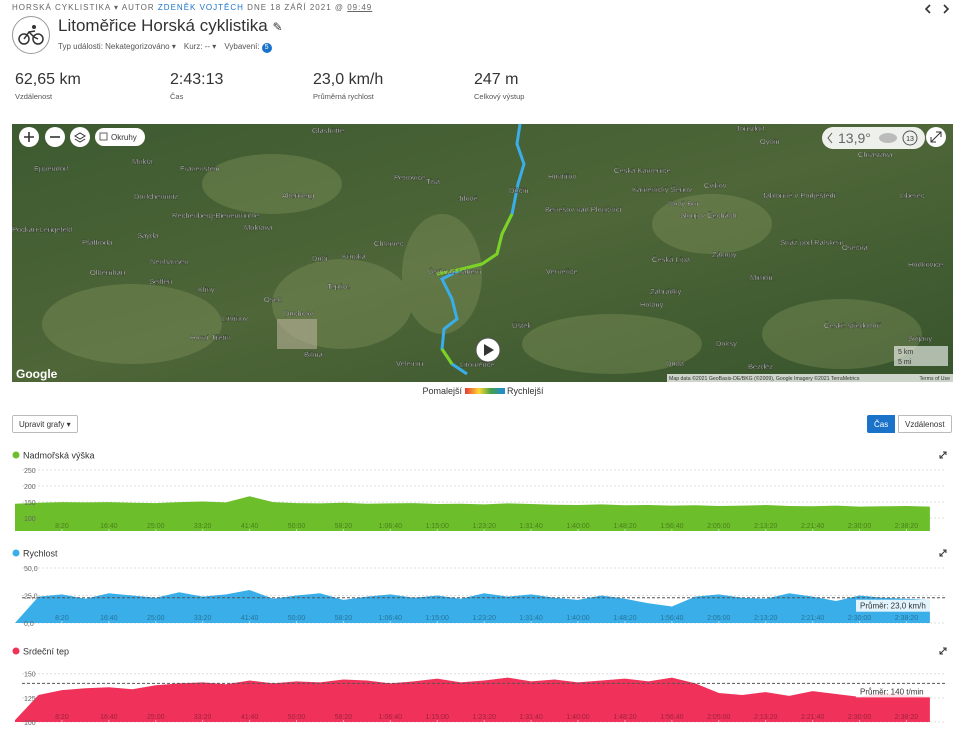  What do you see at coordinates (215, 215) in the screenshot?
I see `place-label: Rechenberg-Bienenmühle` at bounding box center [215, 215].